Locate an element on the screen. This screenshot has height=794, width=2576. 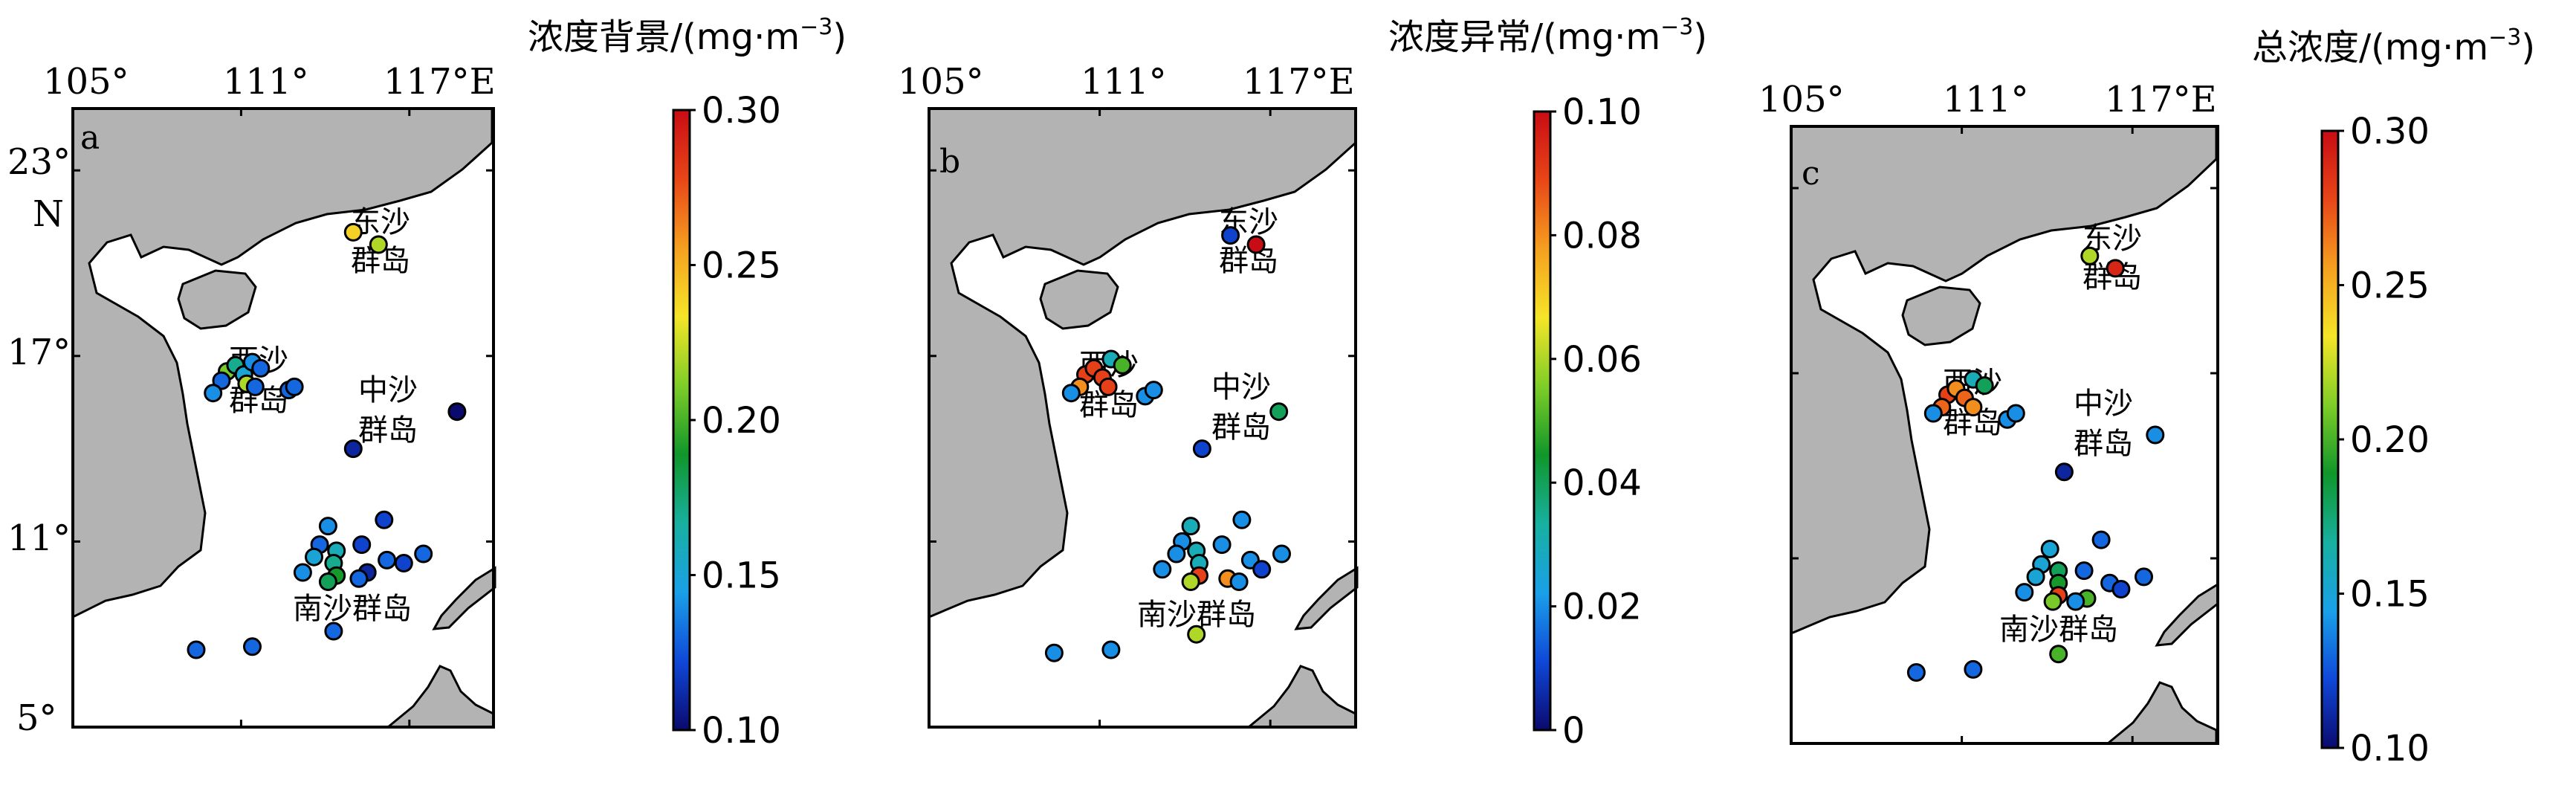
axis-ticks is located at coordinates (283, 418).